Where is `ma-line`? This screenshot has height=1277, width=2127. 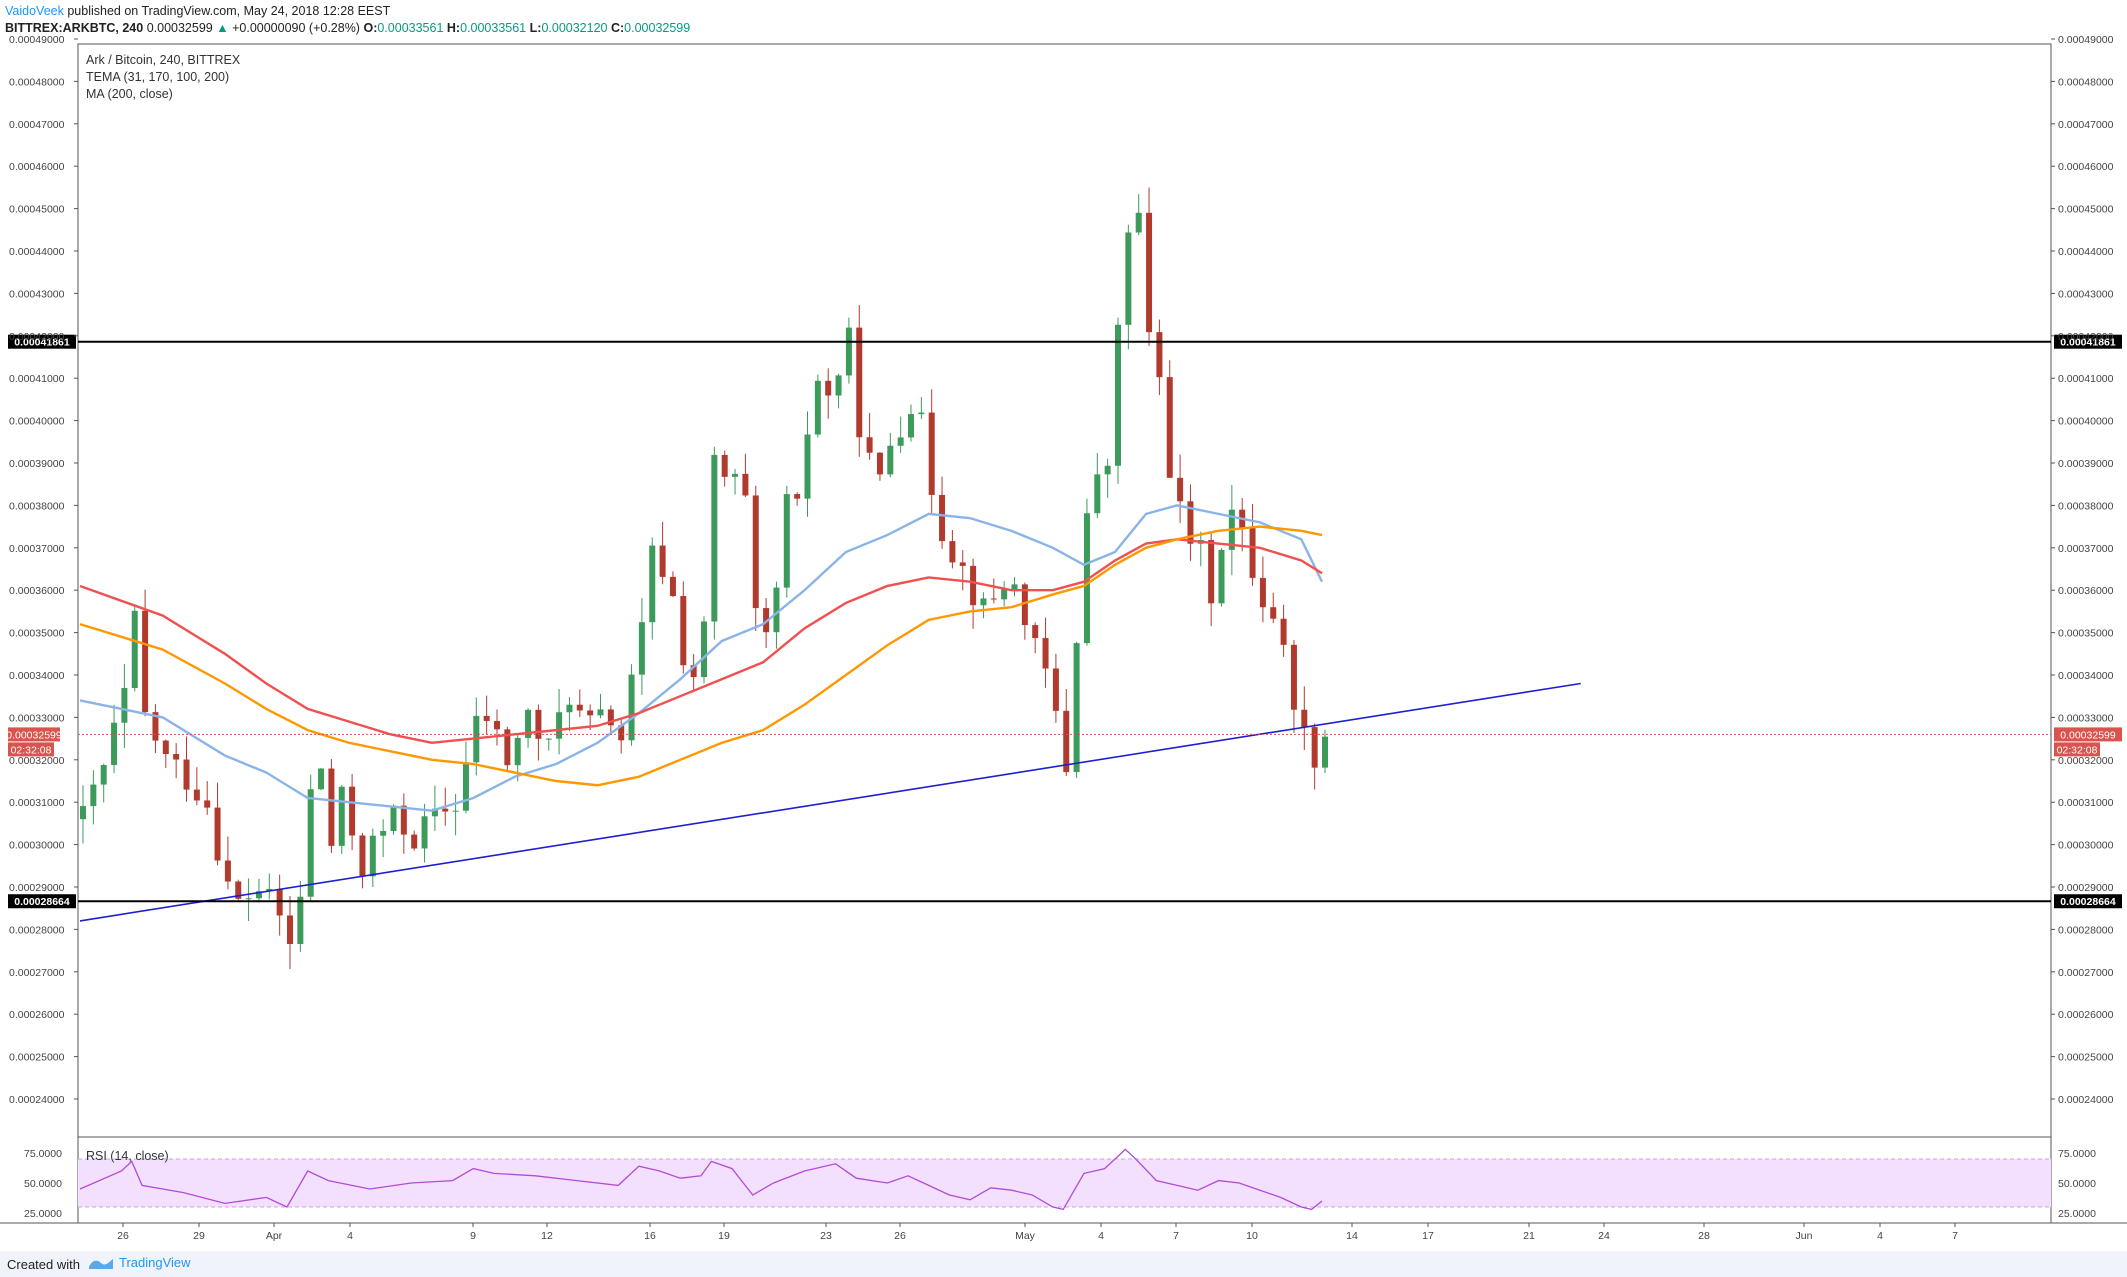 ma-line is located at coordinates (701, 656).